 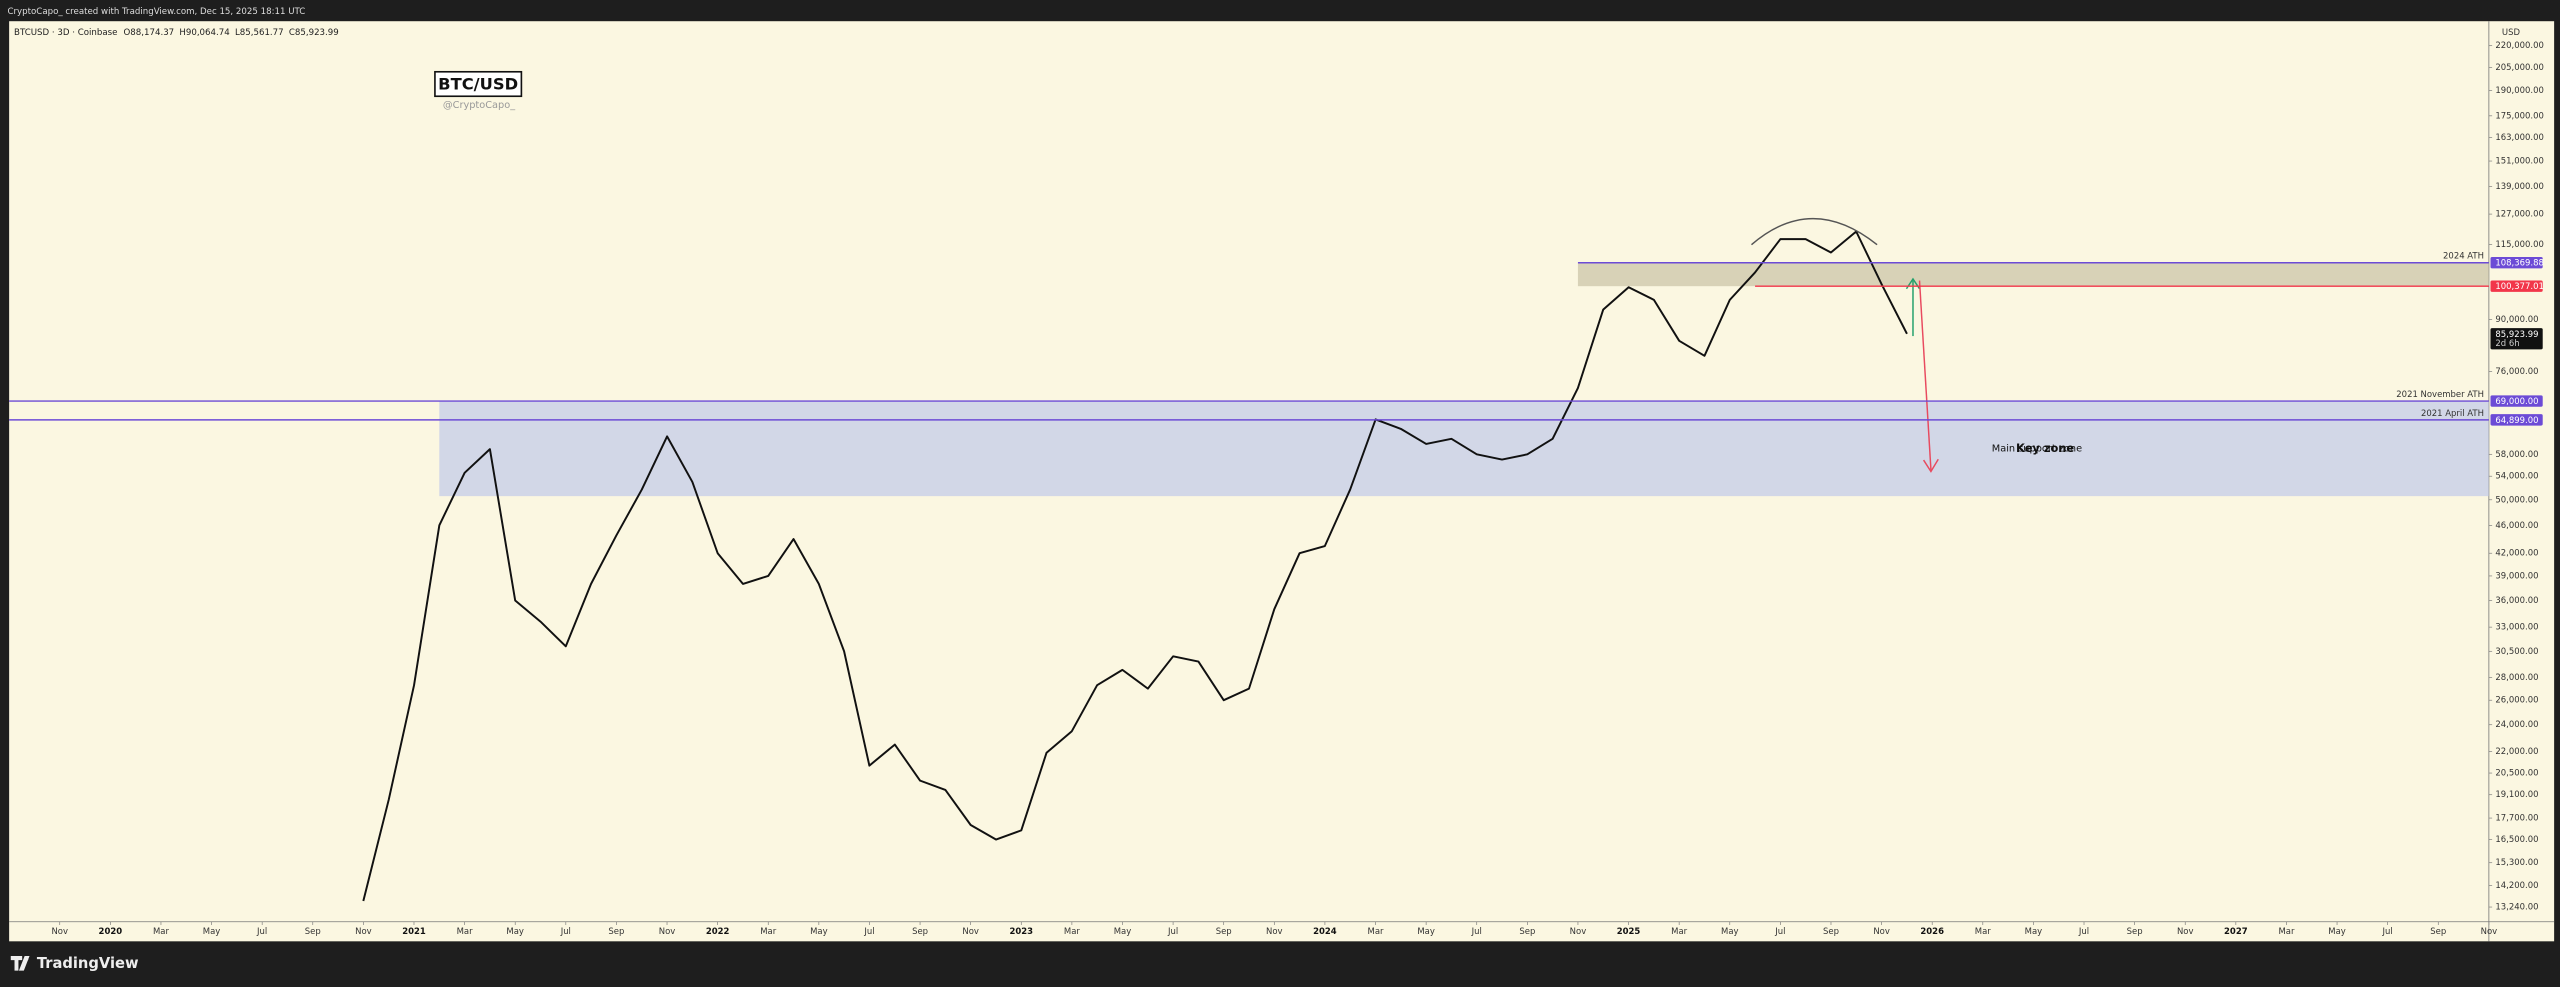 I want to click on y-tick-label: 90,000.00, so click(x=2516, y=319).